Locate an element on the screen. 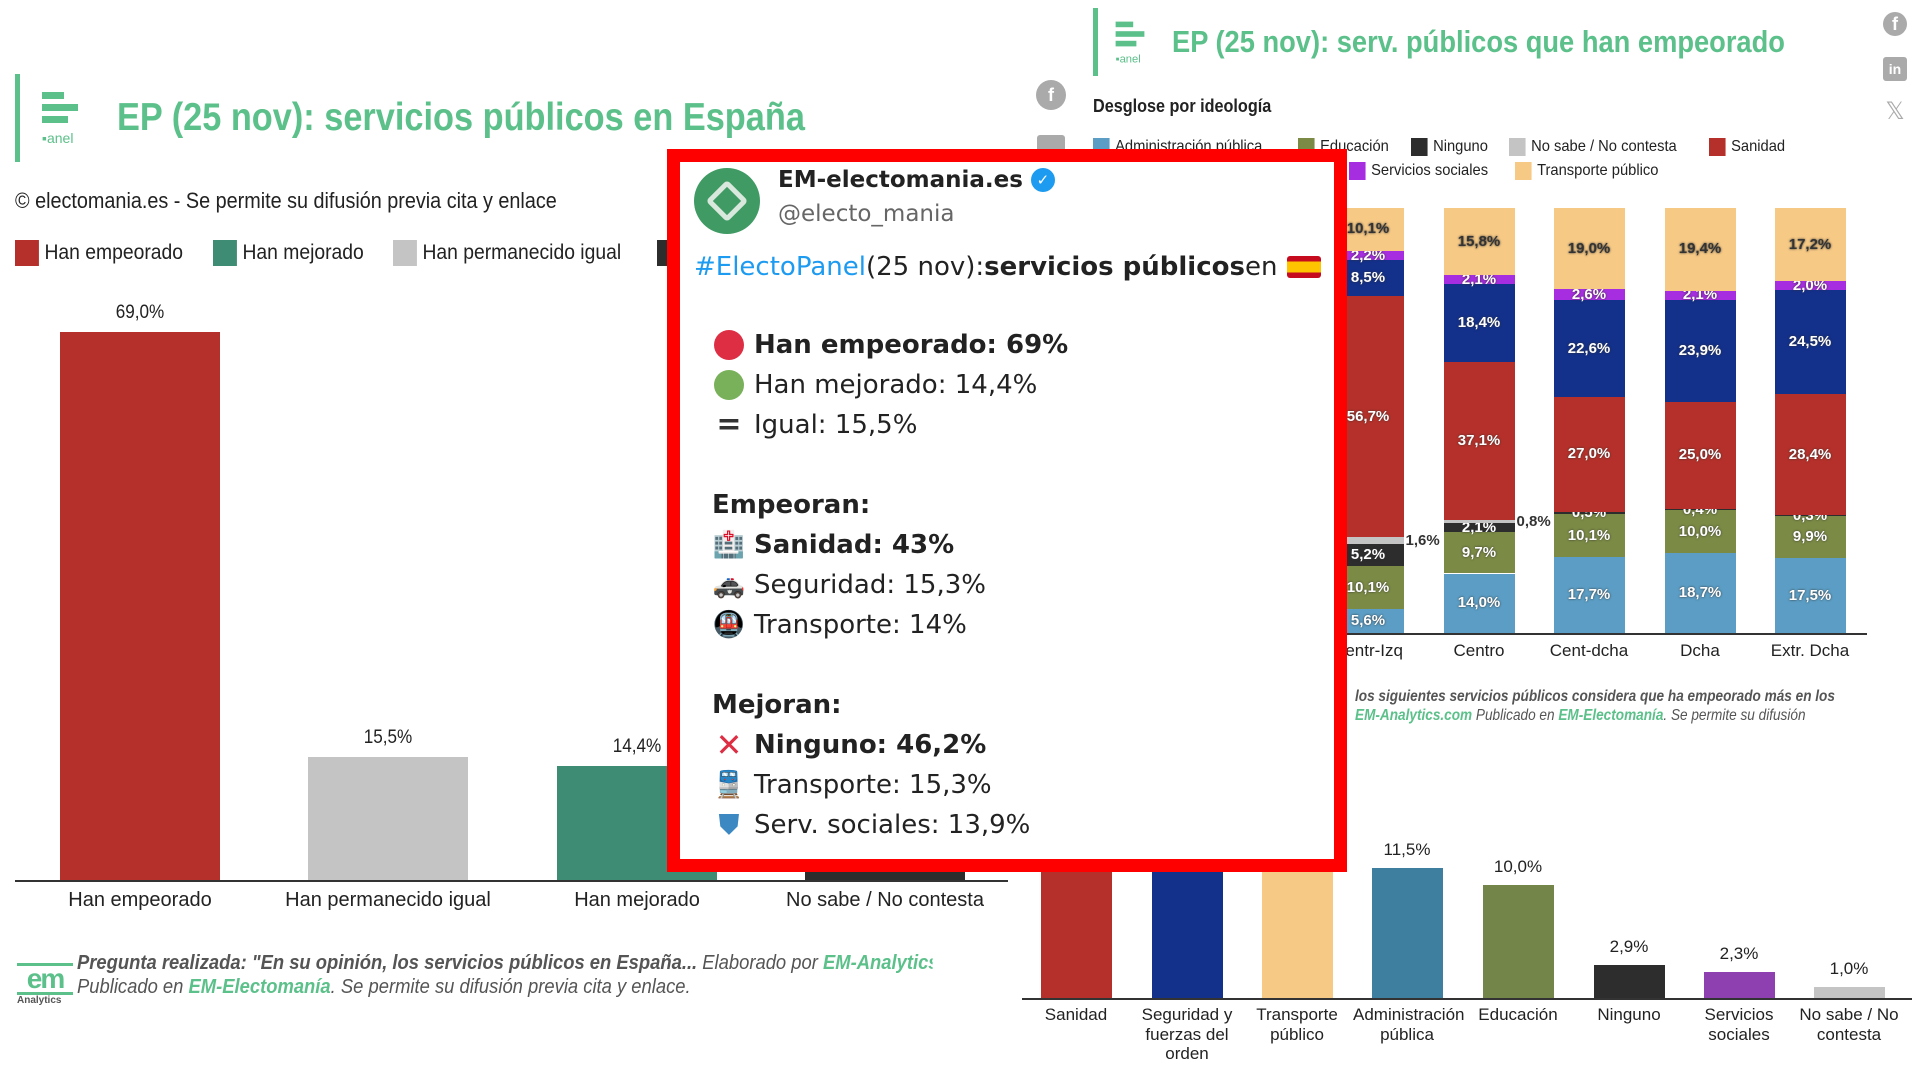 The height and width of the screenshot is (1080, 1920). segment-label: 28,4% is located at coordinates (1810, 454).